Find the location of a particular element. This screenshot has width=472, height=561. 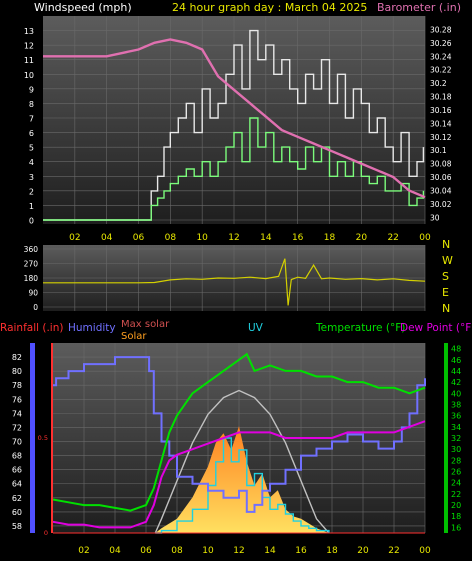

solar-area is located at coordinates (242, 479).